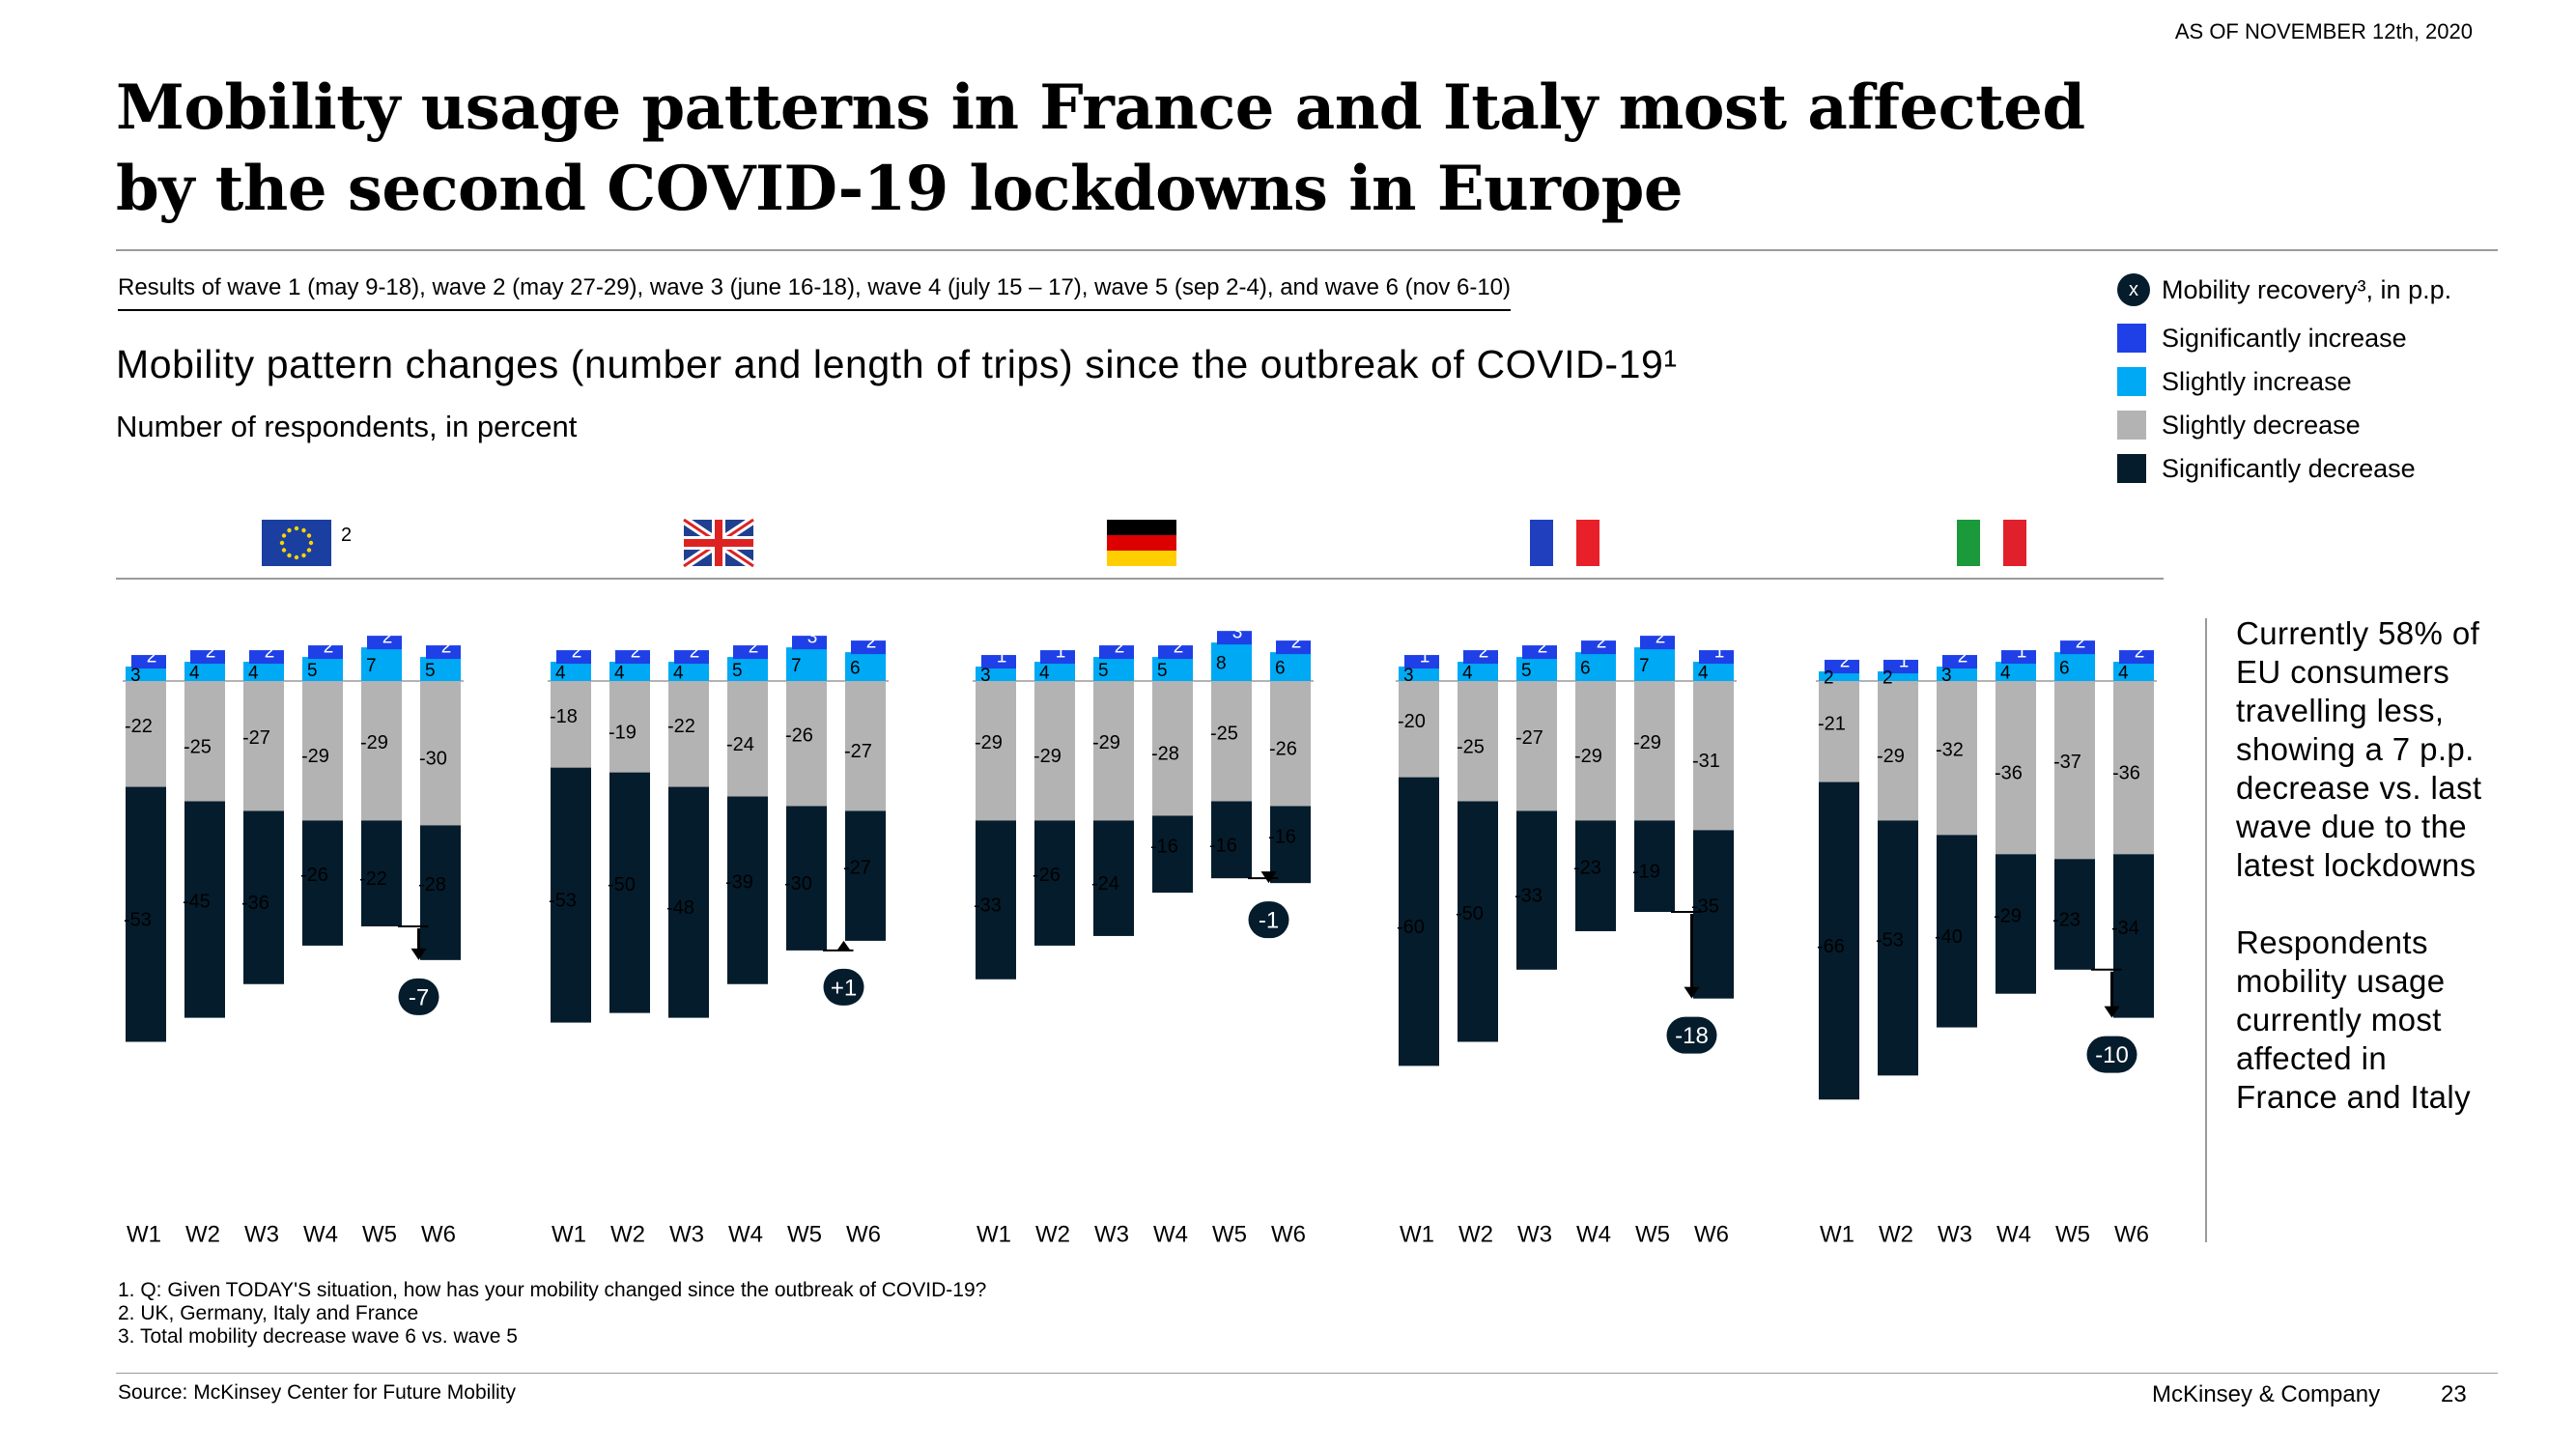 The height and width of the screenshot is (1449, 2576). I want to click on legend-item-significantly-increase: Significantly increase, so click(2262, 338).